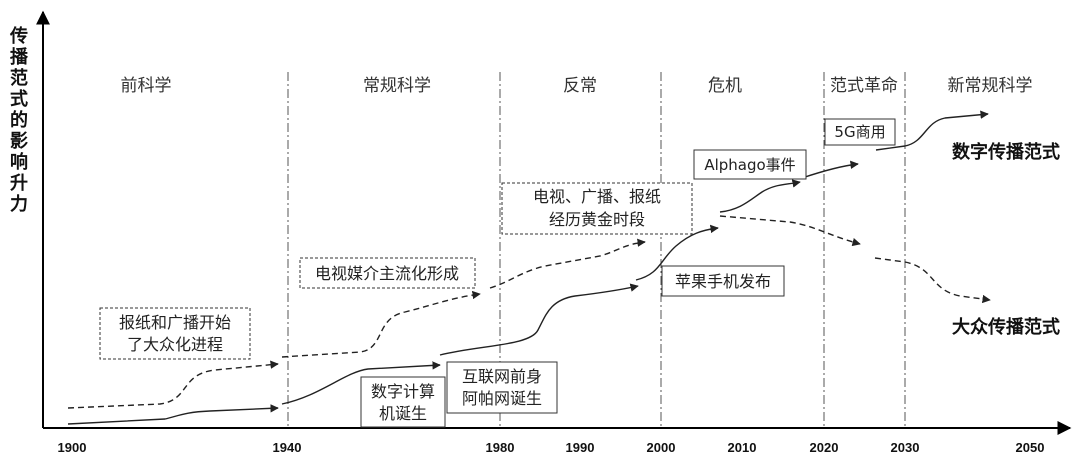 Image resolution: width=1080 pixels, height=464 pixels. I want to click on annotation-line: 互联网前身, so click(502, 376).